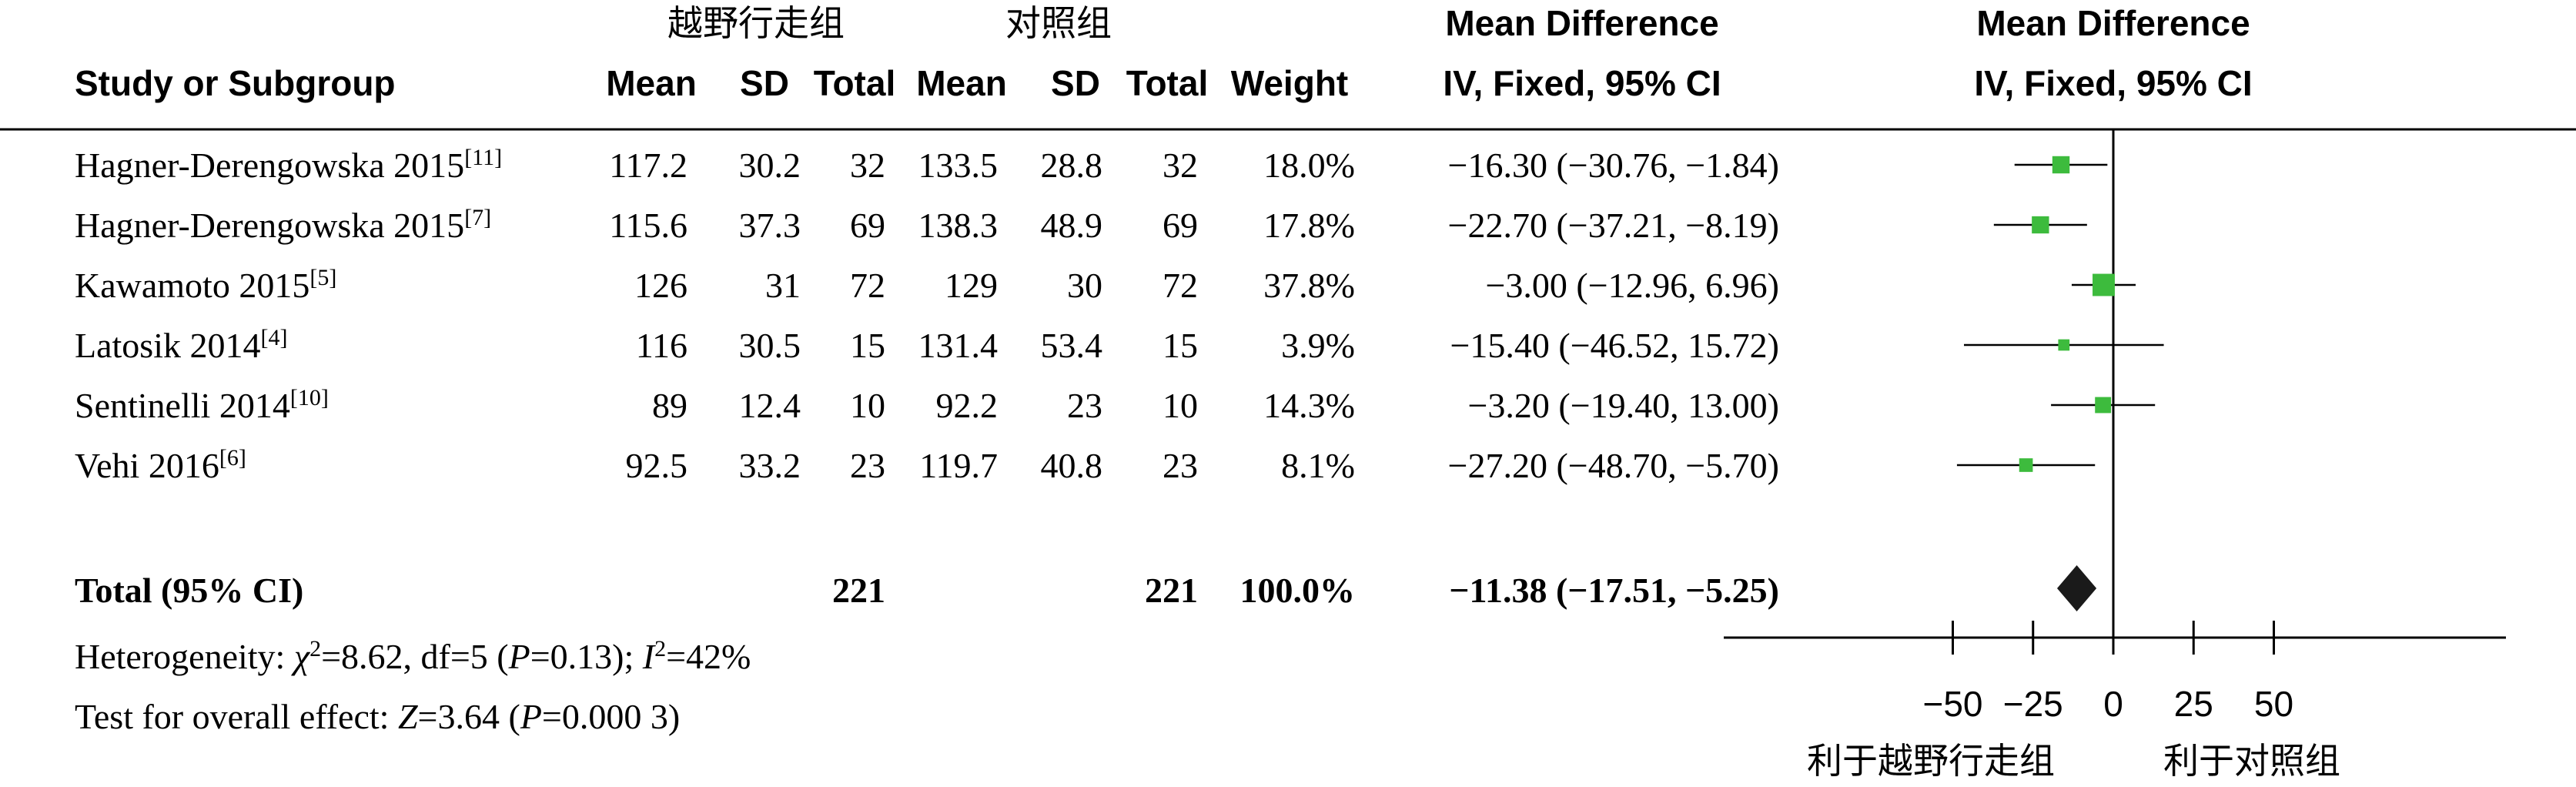 This screenshot has width=2576, height=787. What do you see at coordinates (1072, 345) in the screenshot?
I see `ctrl-sd-cell: 53.4` at bounding box center [1072, 345].